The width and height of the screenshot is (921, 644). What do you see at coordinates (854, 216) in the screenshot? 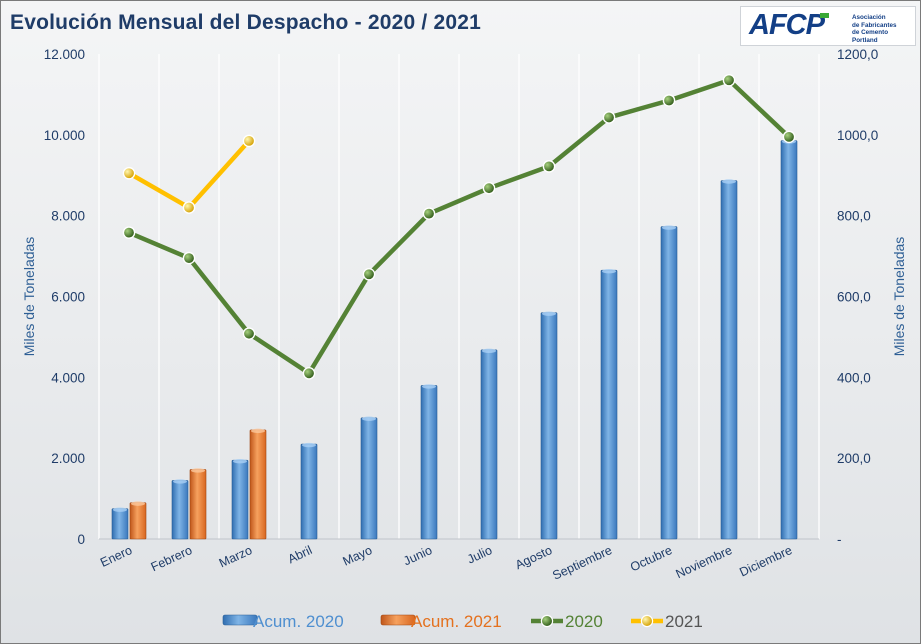
I see `y-tick-label-right: 800,0` at bounding box center [854, 216].